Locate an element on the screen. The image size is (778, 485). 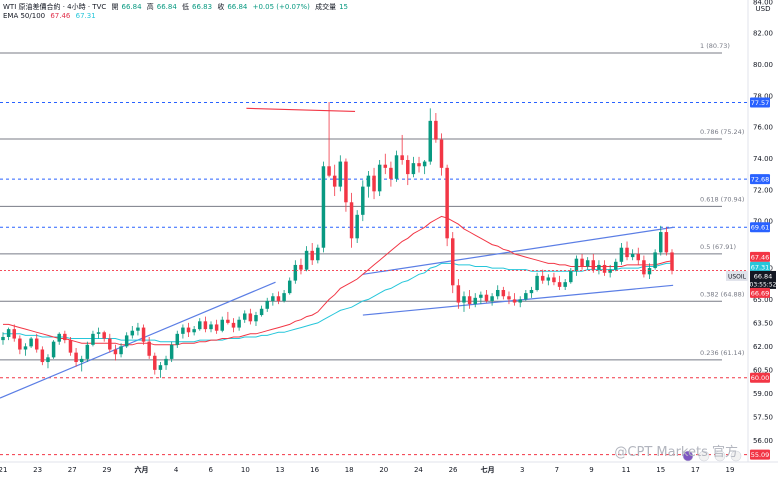
level-tag-label: 72.68 is located at coordinates (760, 180).